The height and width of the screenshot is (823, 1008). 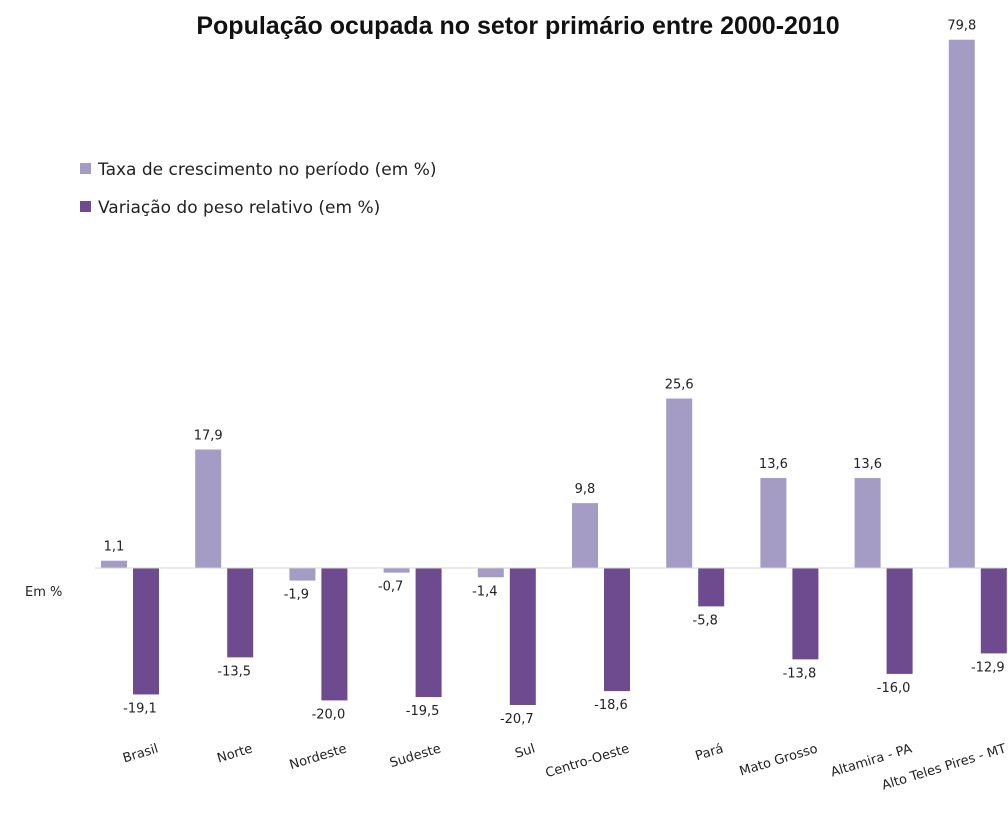 I want to click on data-label-growth-sudeste: -0,7, so click(x=390, y=587).